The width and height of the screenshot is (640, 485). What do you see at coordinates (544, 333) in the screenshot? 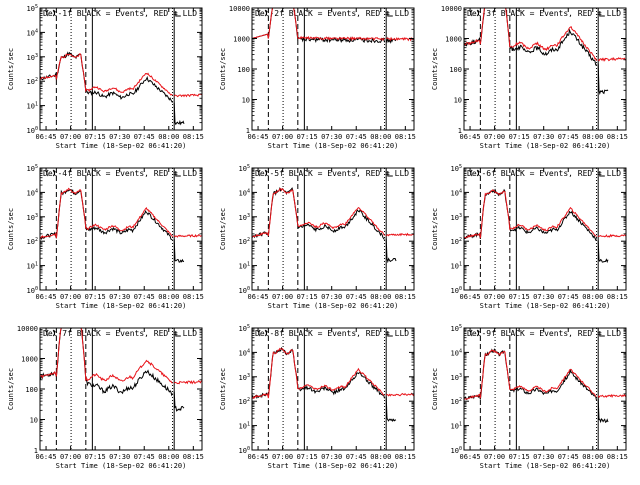
I see `panel-title: Det-9f BLACK = Events, RED = LLD` at bounding box center [544, 333].